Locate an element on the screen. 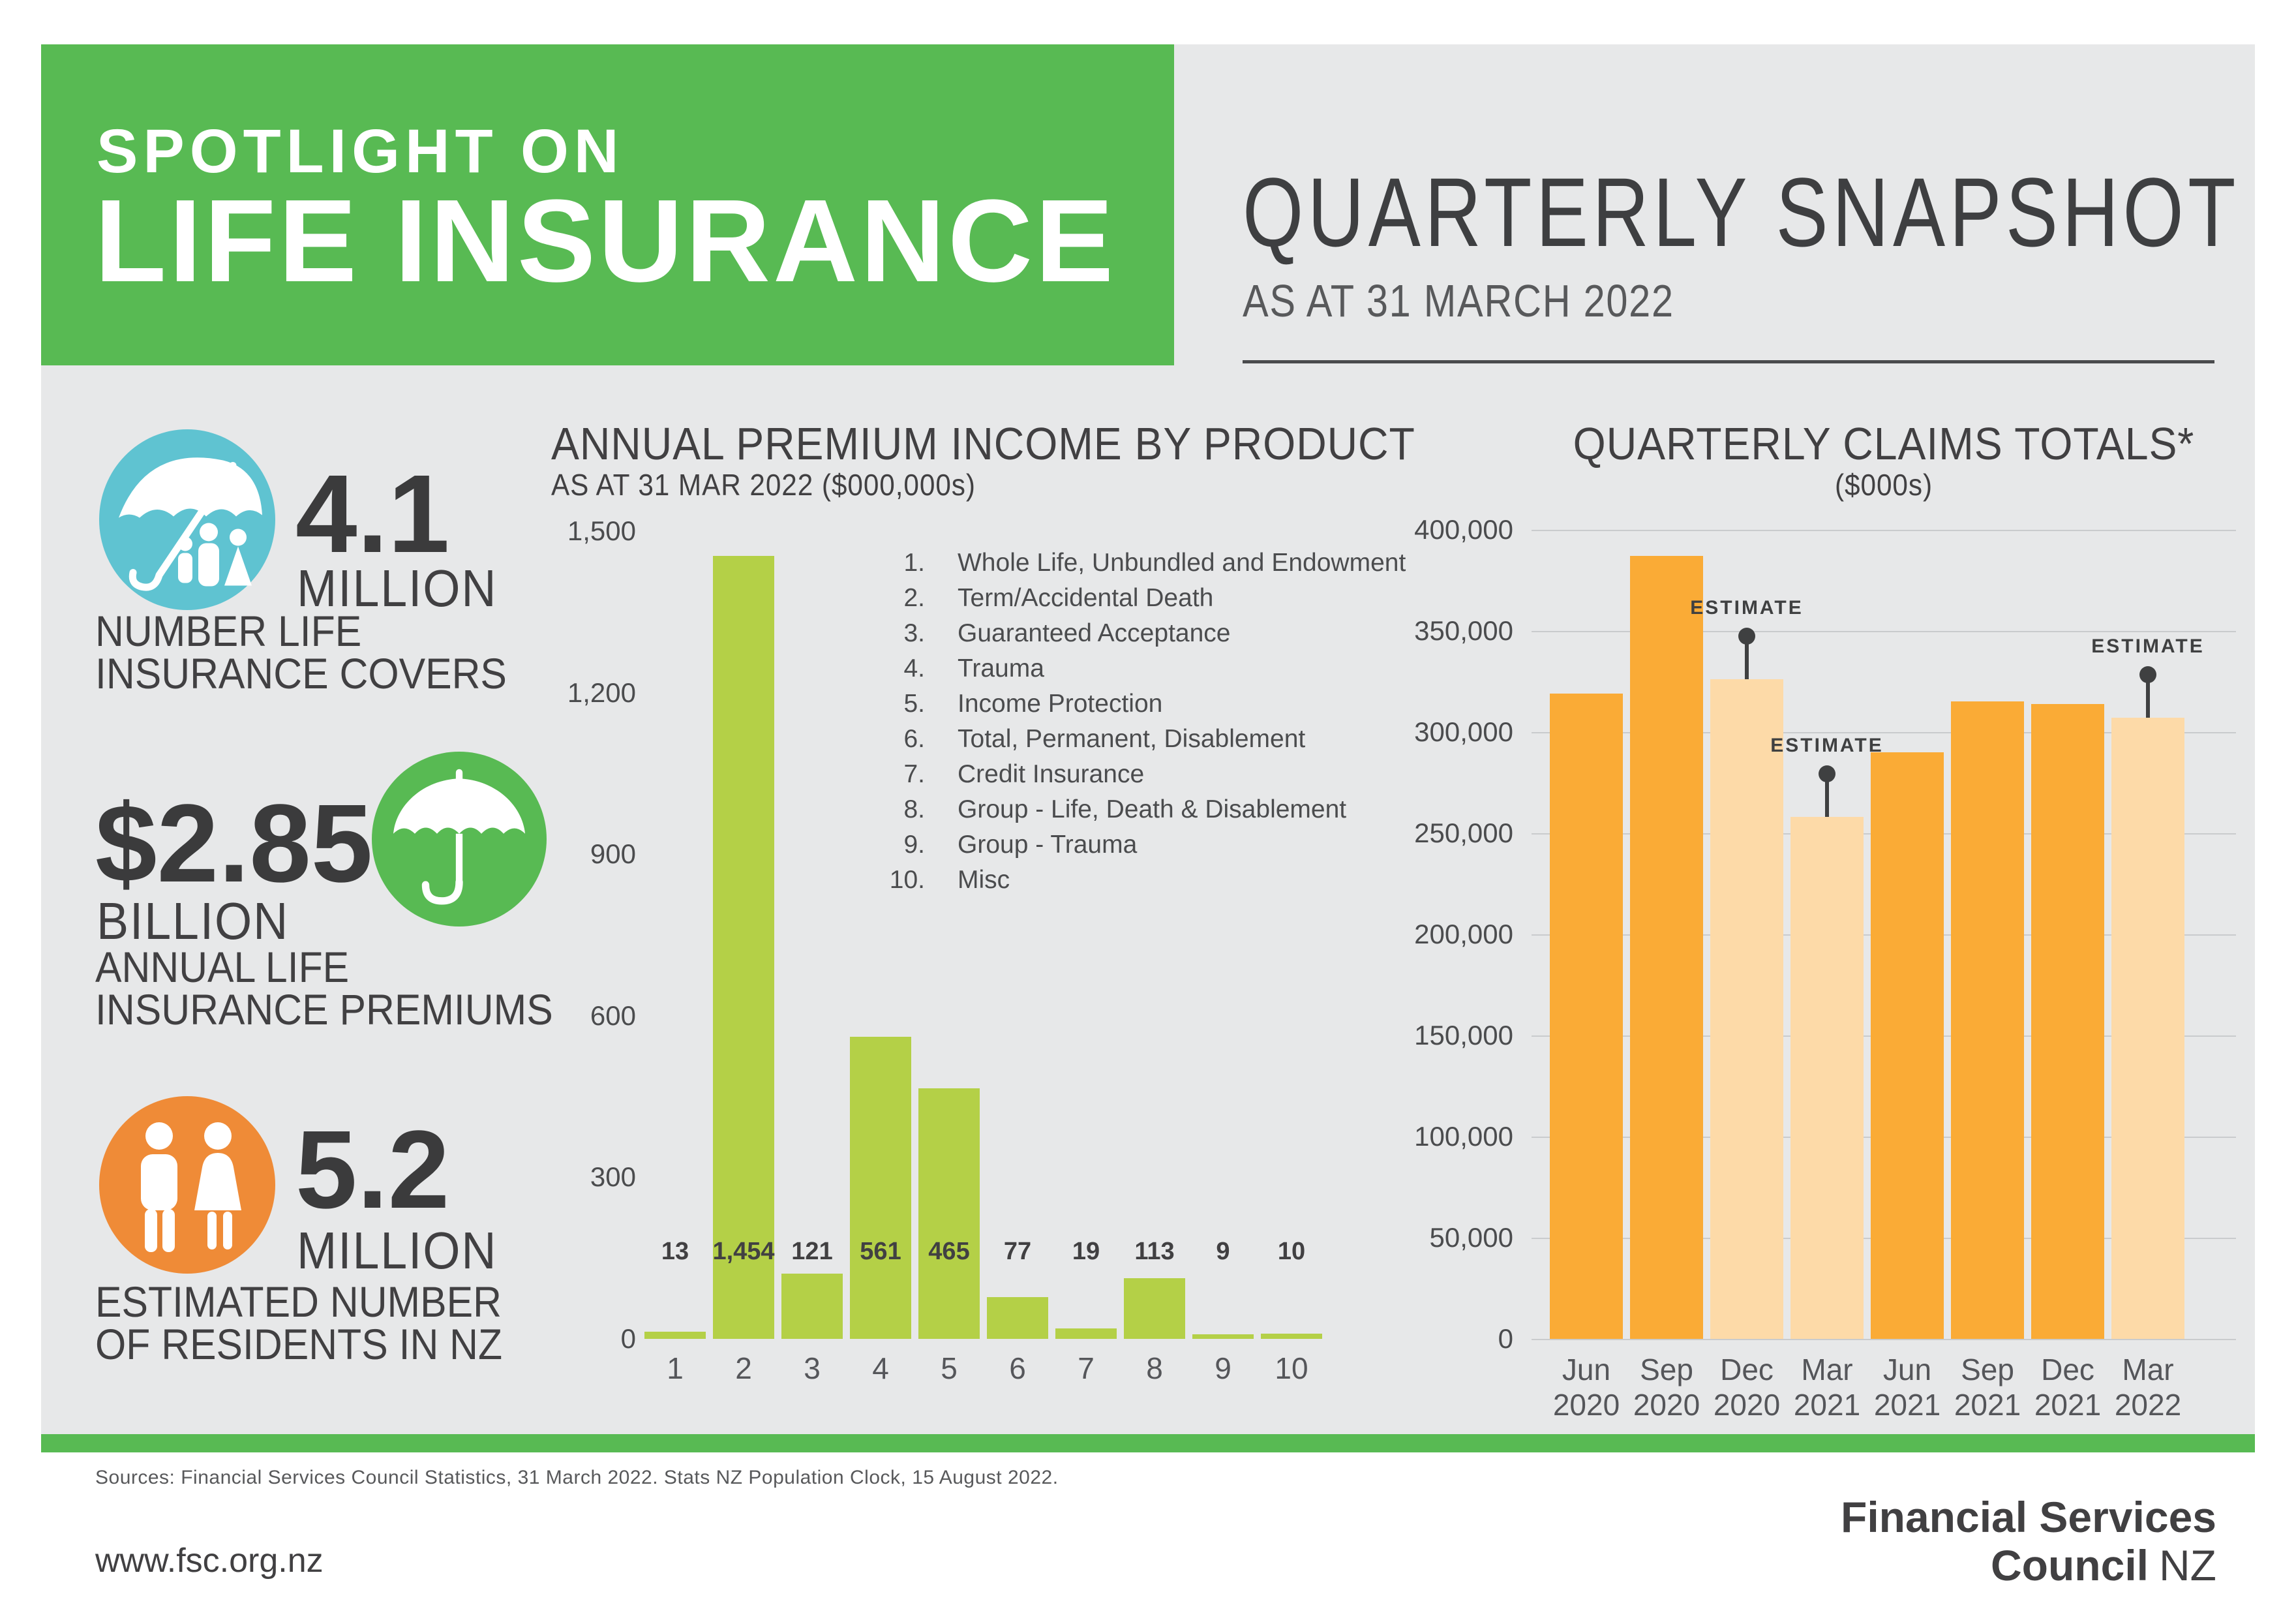  premium-legend-label: Income Protection is located at coordinates (1060, 704).